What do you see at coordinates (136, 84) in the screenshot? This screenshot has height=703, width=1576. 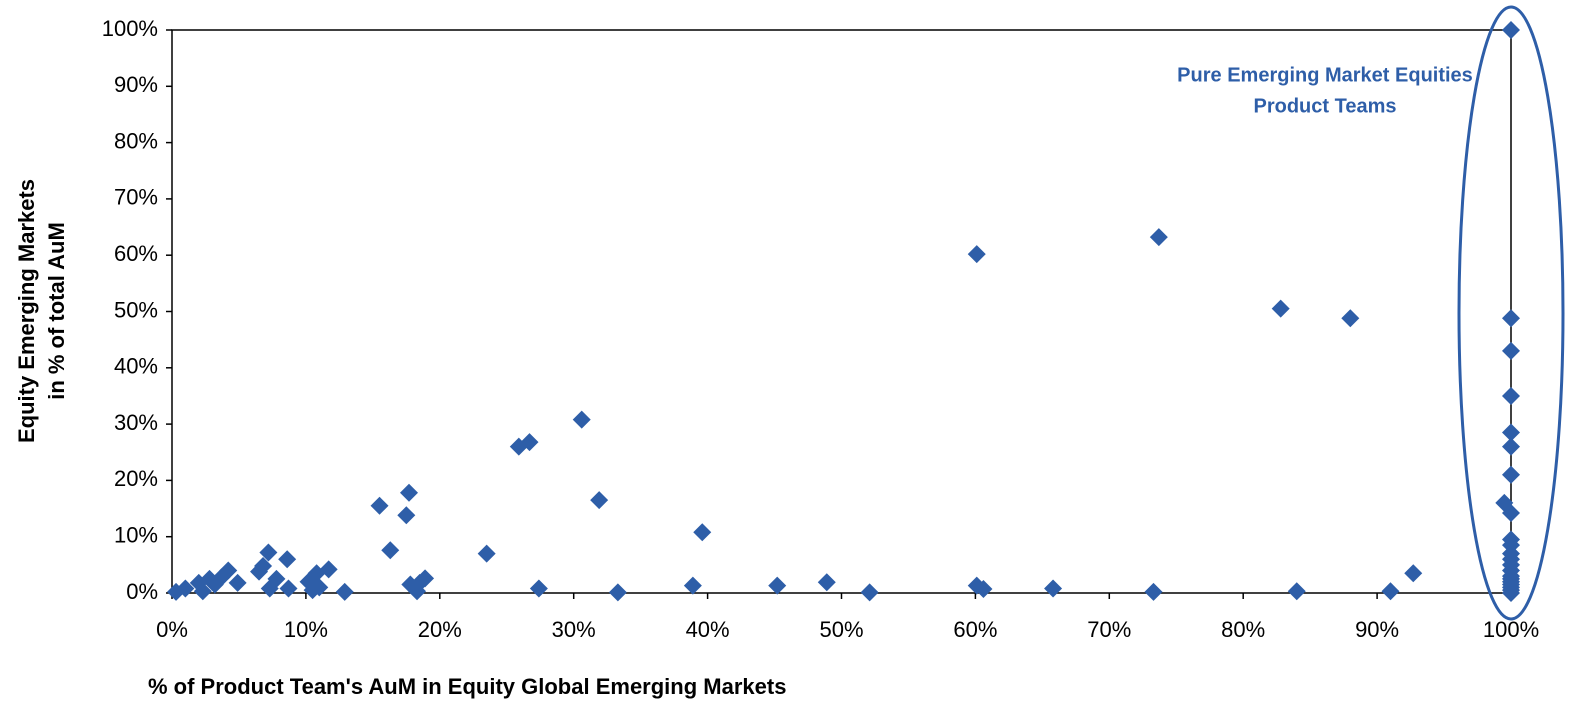 I see `y-tick-label: 90%` at bounding box center [136, 84].